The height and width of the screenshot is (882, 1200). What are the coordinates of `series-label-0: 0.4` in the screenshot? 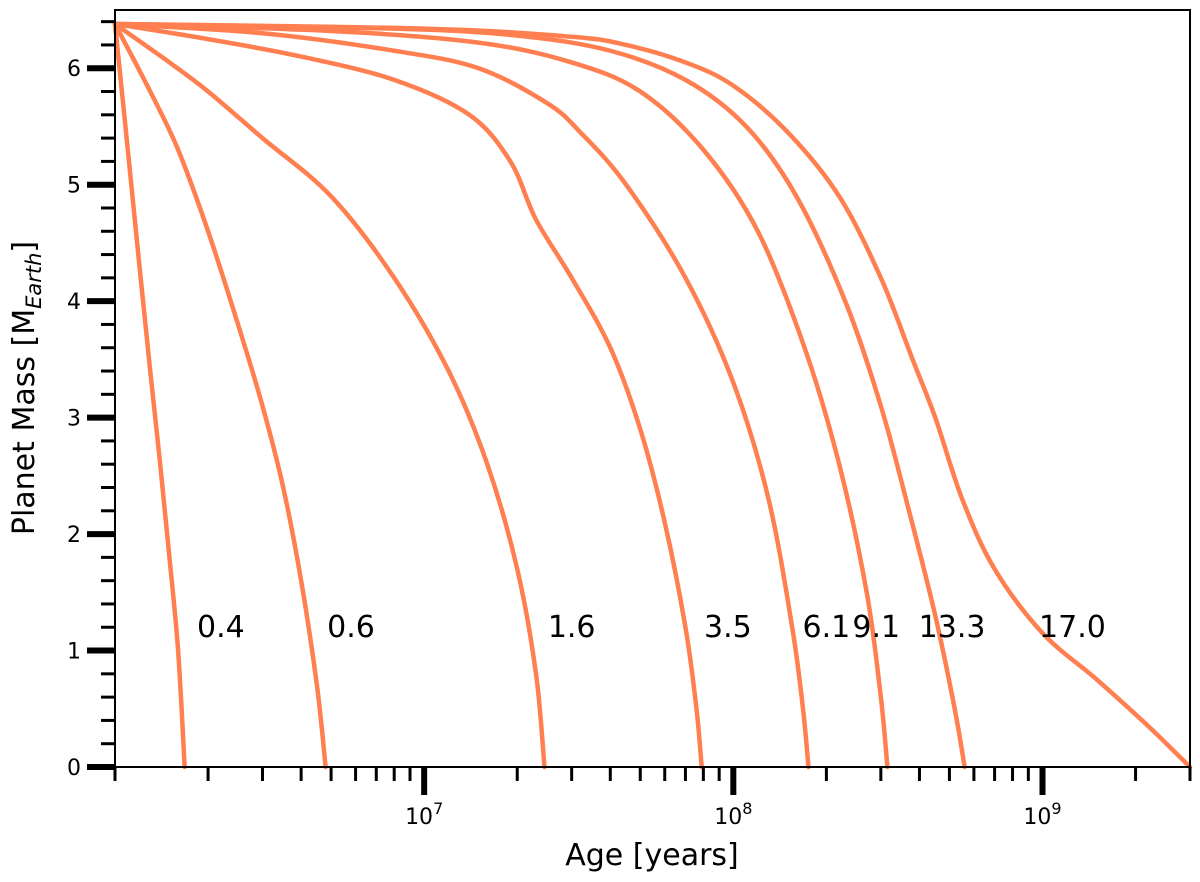 It's located at (221, 627).